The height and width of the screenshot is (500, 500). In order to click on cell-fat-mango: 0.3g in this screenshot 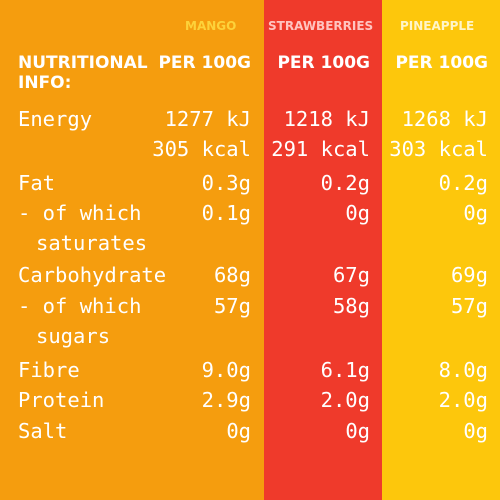, I will do `click(226, 183)`.